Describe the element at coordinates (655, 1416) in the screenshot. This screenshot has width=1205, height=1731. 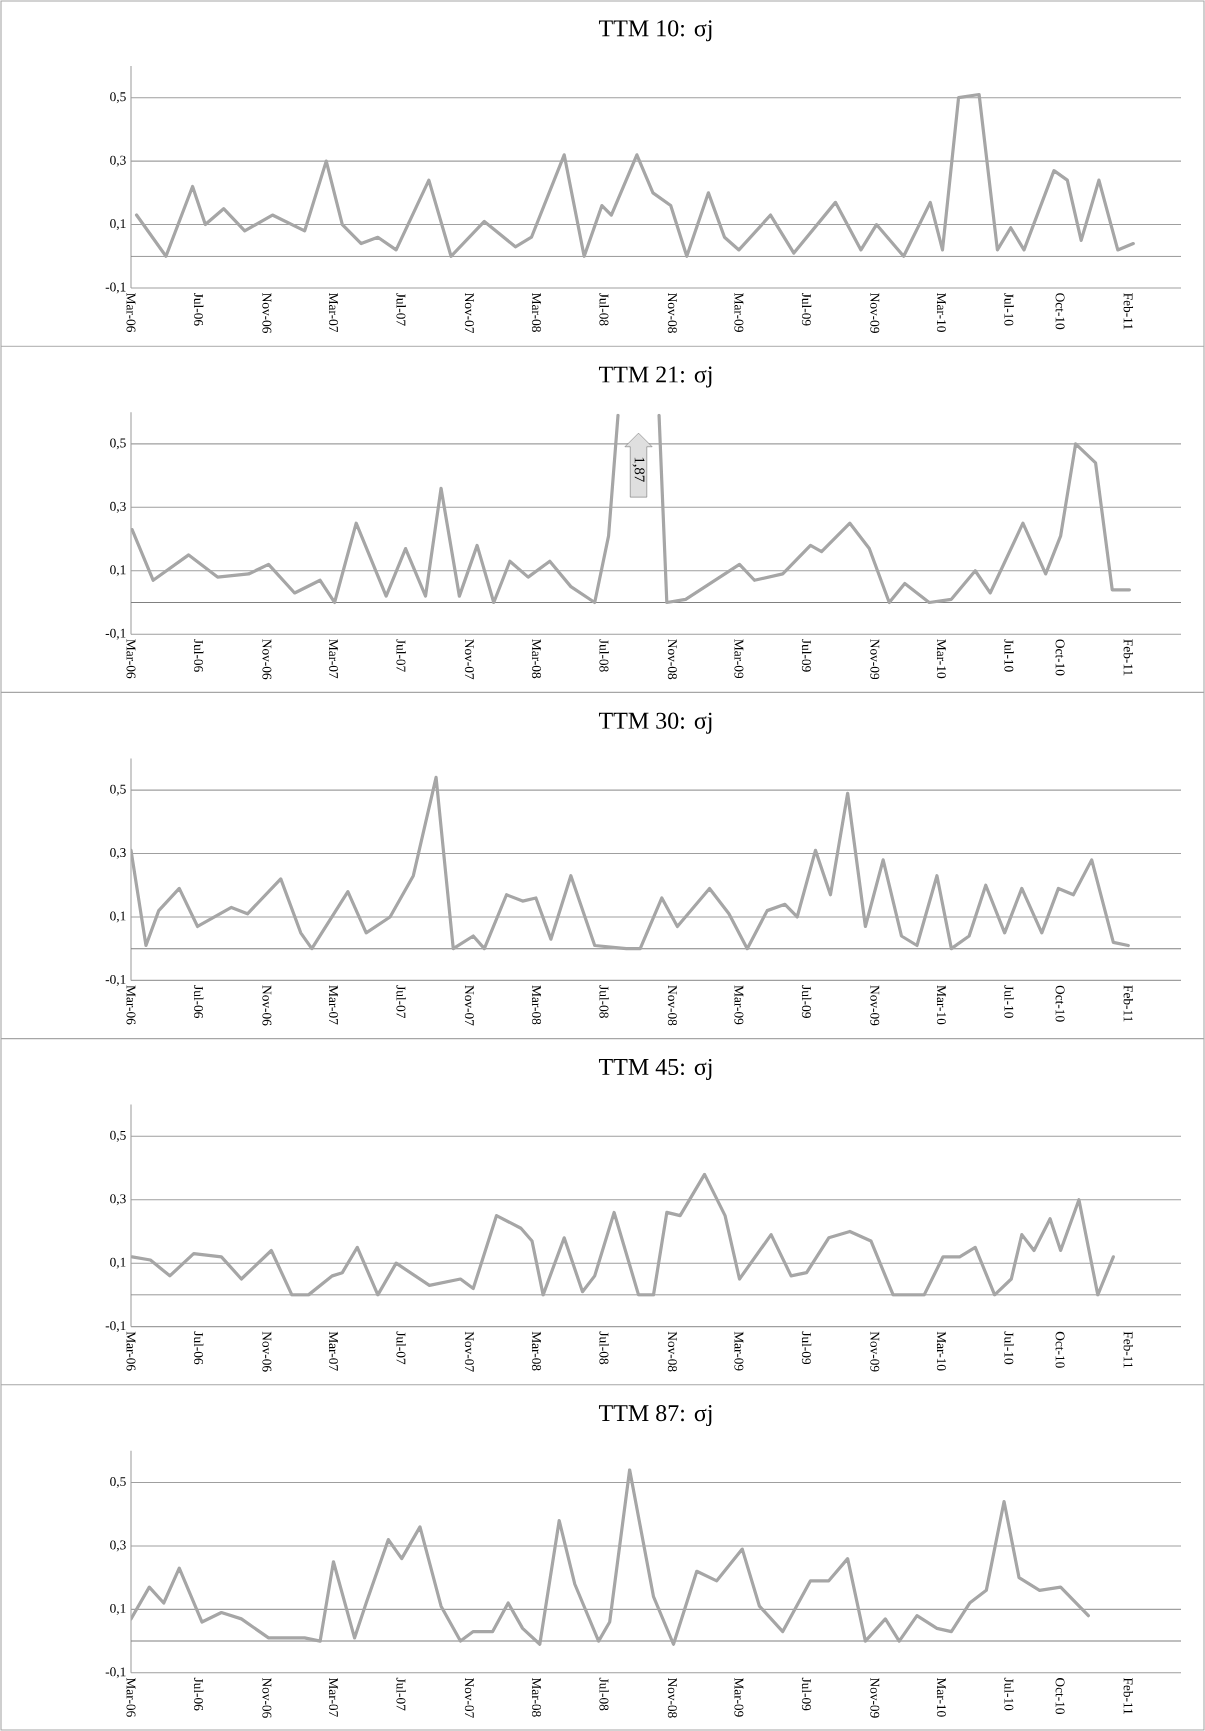
I see `chart-title: TTM 87: σj` at that location.